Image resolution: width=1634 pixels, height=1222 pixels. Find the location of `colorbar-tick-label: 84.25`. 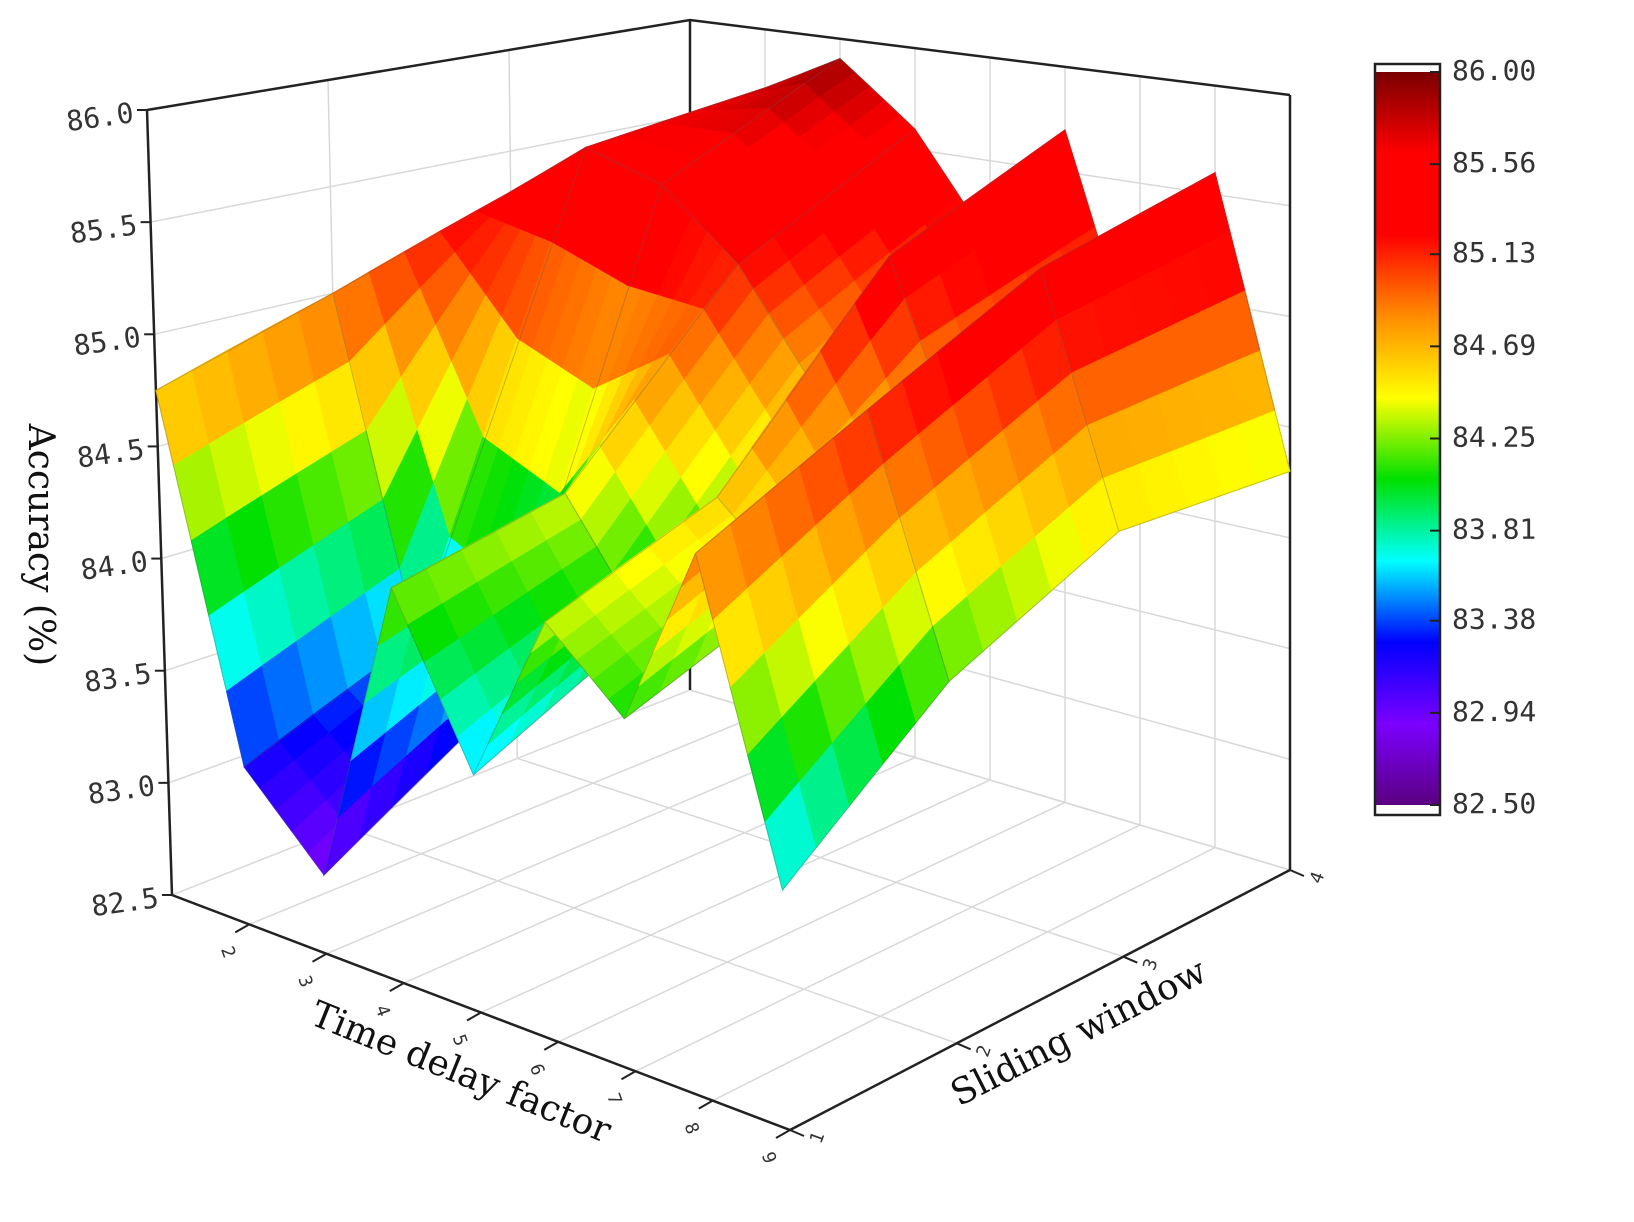

colorbar-tick-label: 84.25 is located at coordinates (1494, 437).